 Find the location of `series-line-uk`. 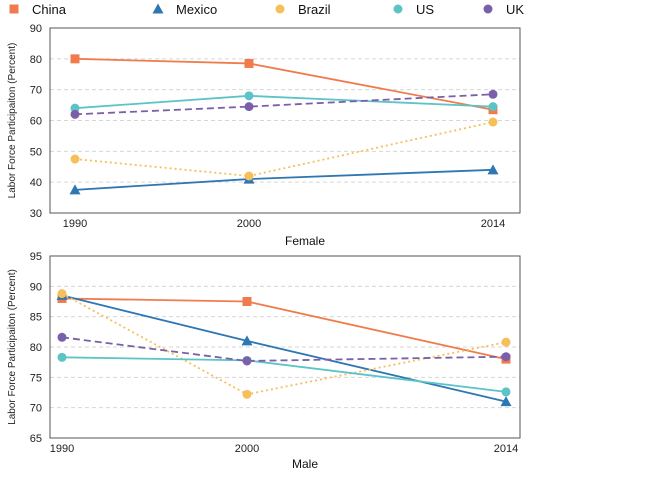

series-line-uk is located at coordinates (284, 104).